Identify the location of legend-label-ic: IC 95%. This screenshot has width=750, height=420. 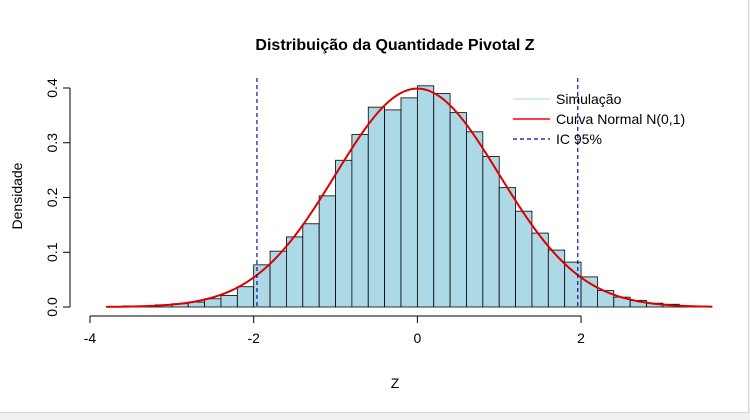
(579, 139).